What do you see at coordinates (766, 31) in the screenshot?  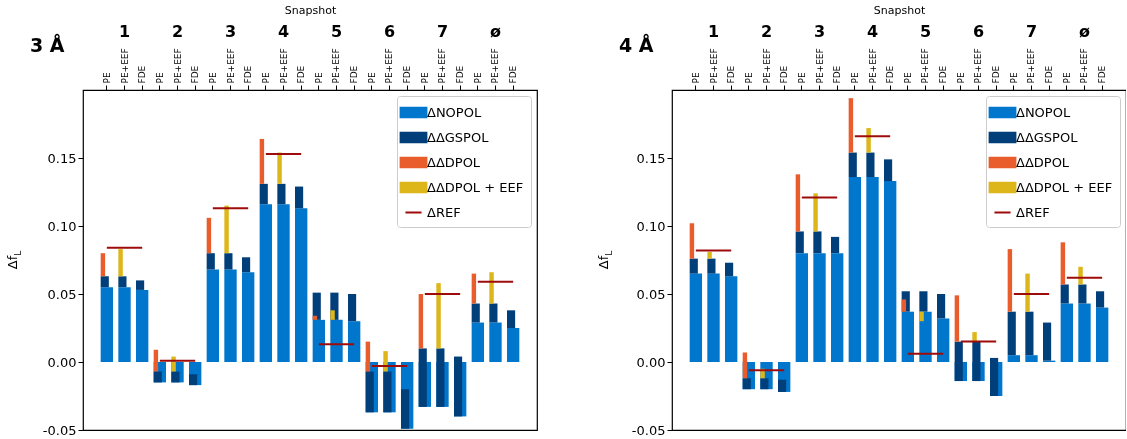 I see `text: 2` at bounding box center [766, 31].